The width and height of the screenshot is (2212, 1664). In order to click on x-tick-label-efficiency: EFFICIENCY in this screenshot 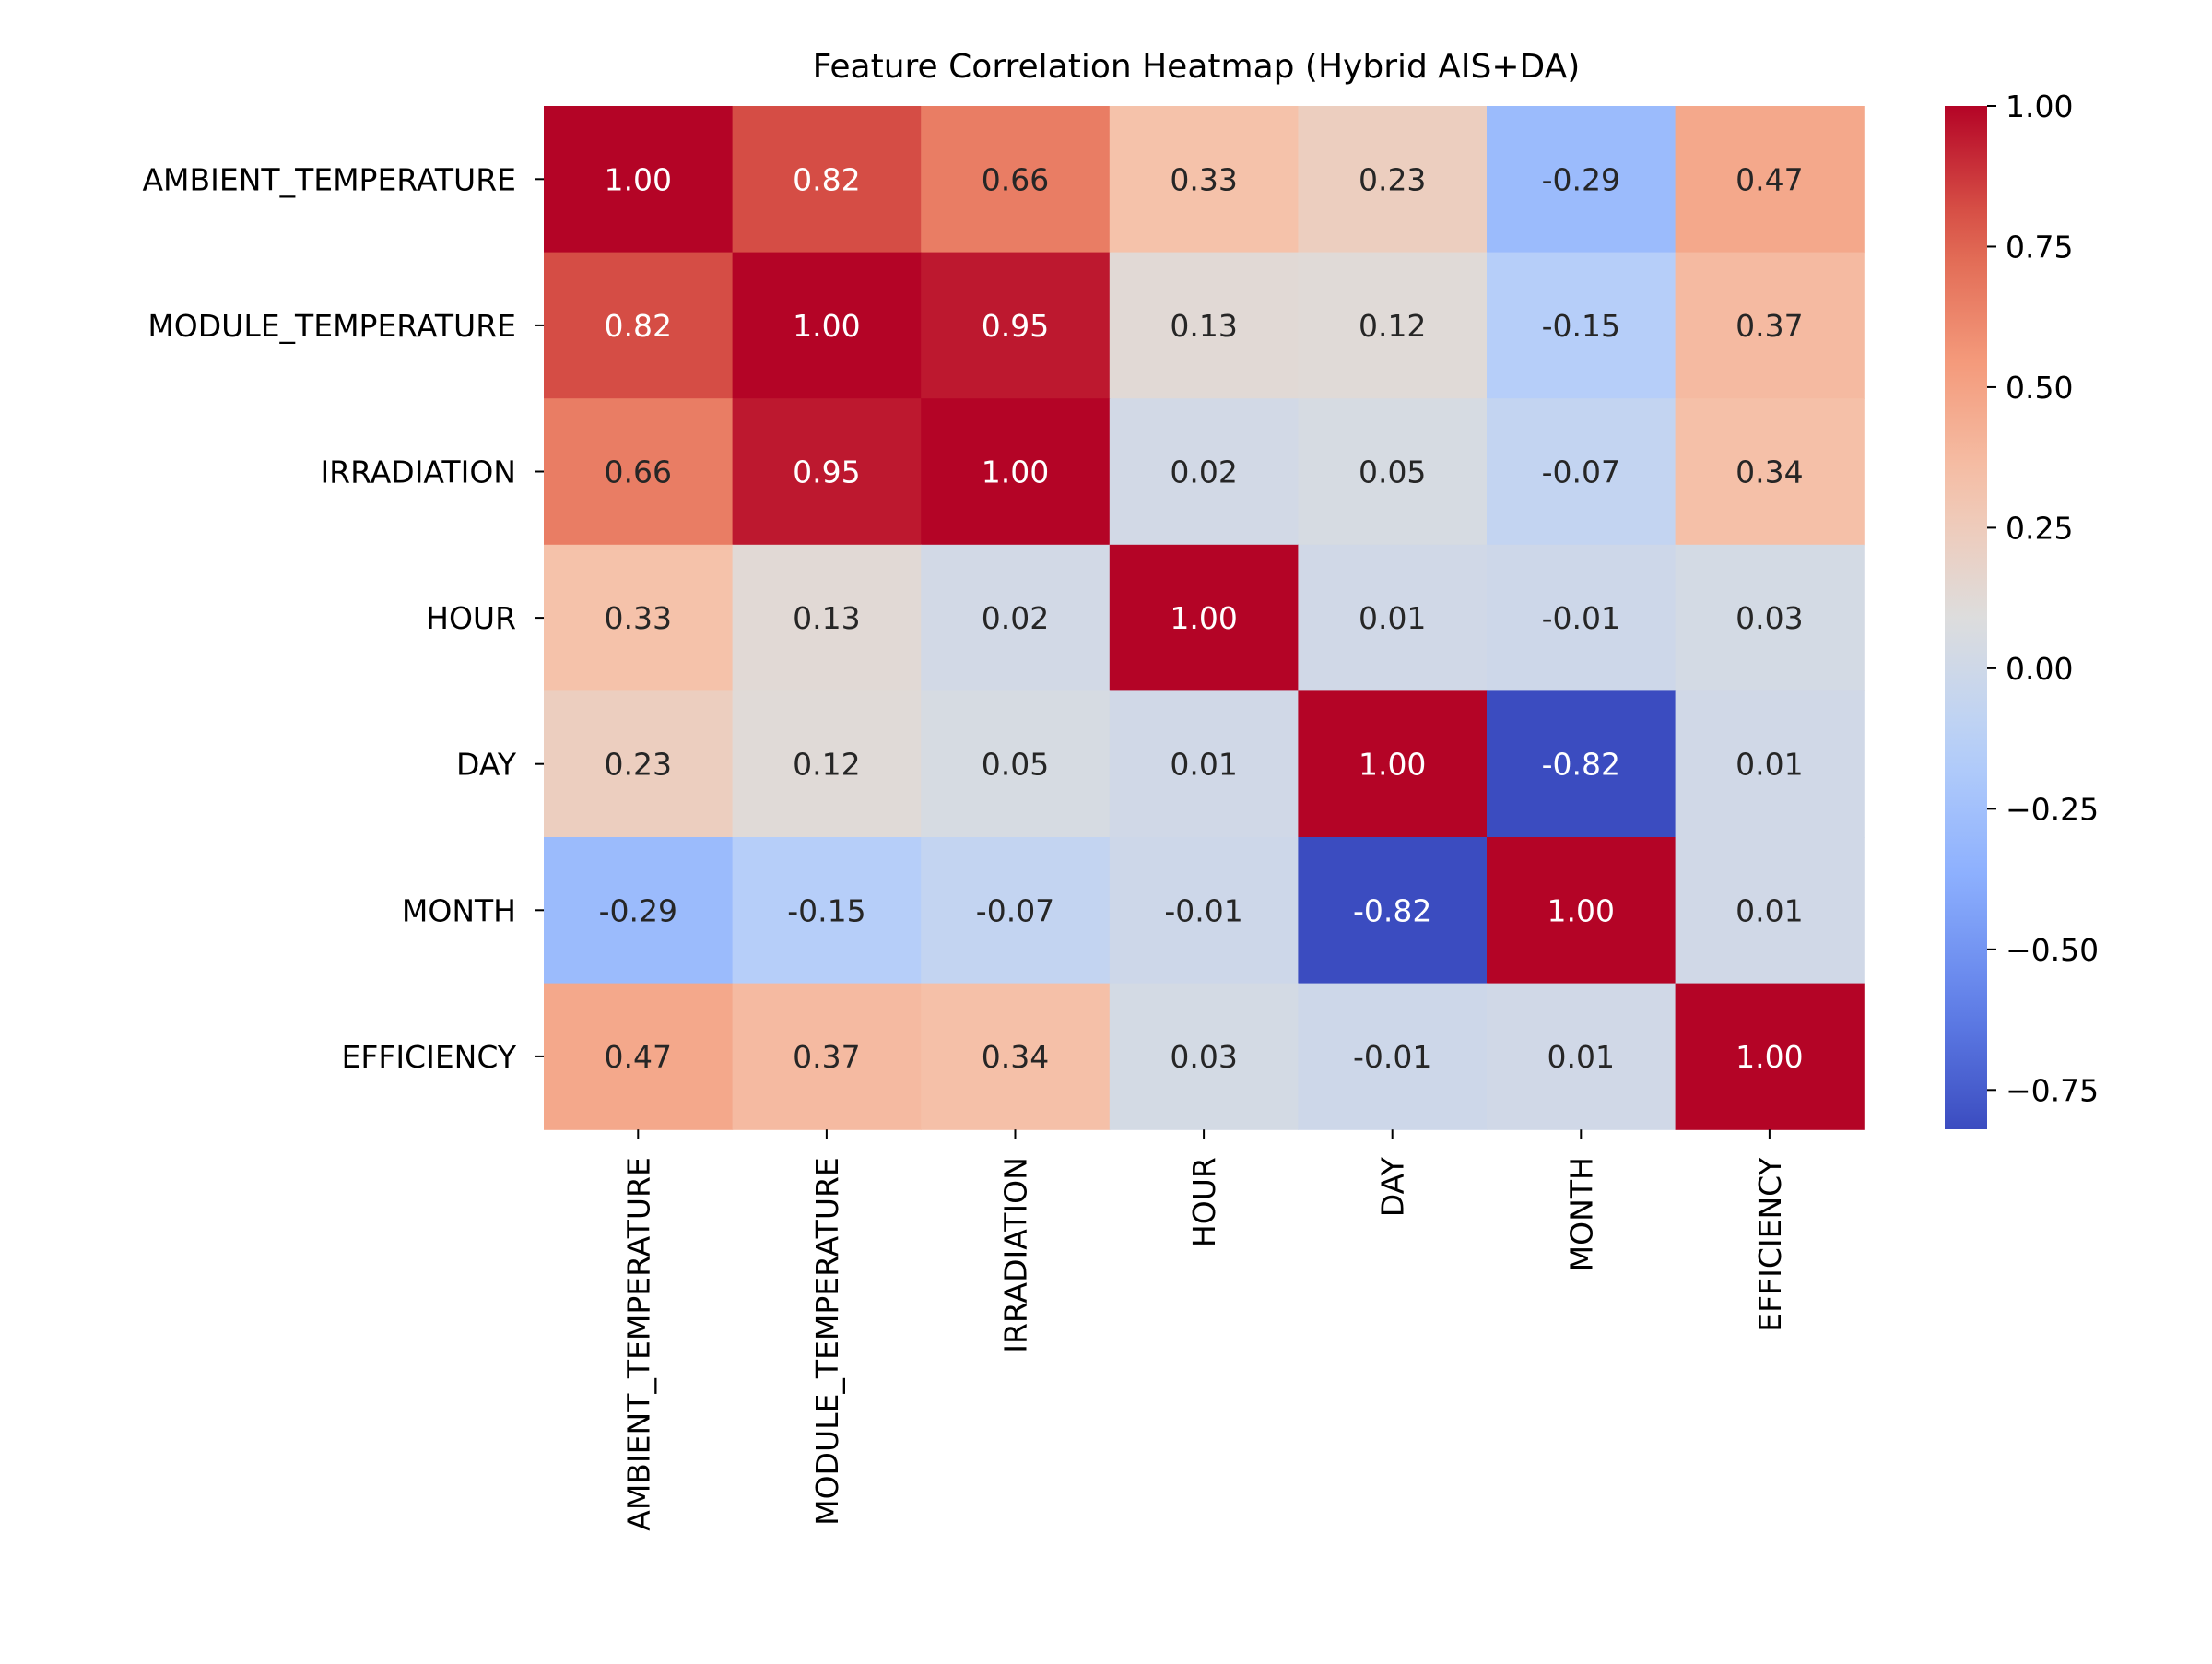, I will do `click(1770, 1243)`.